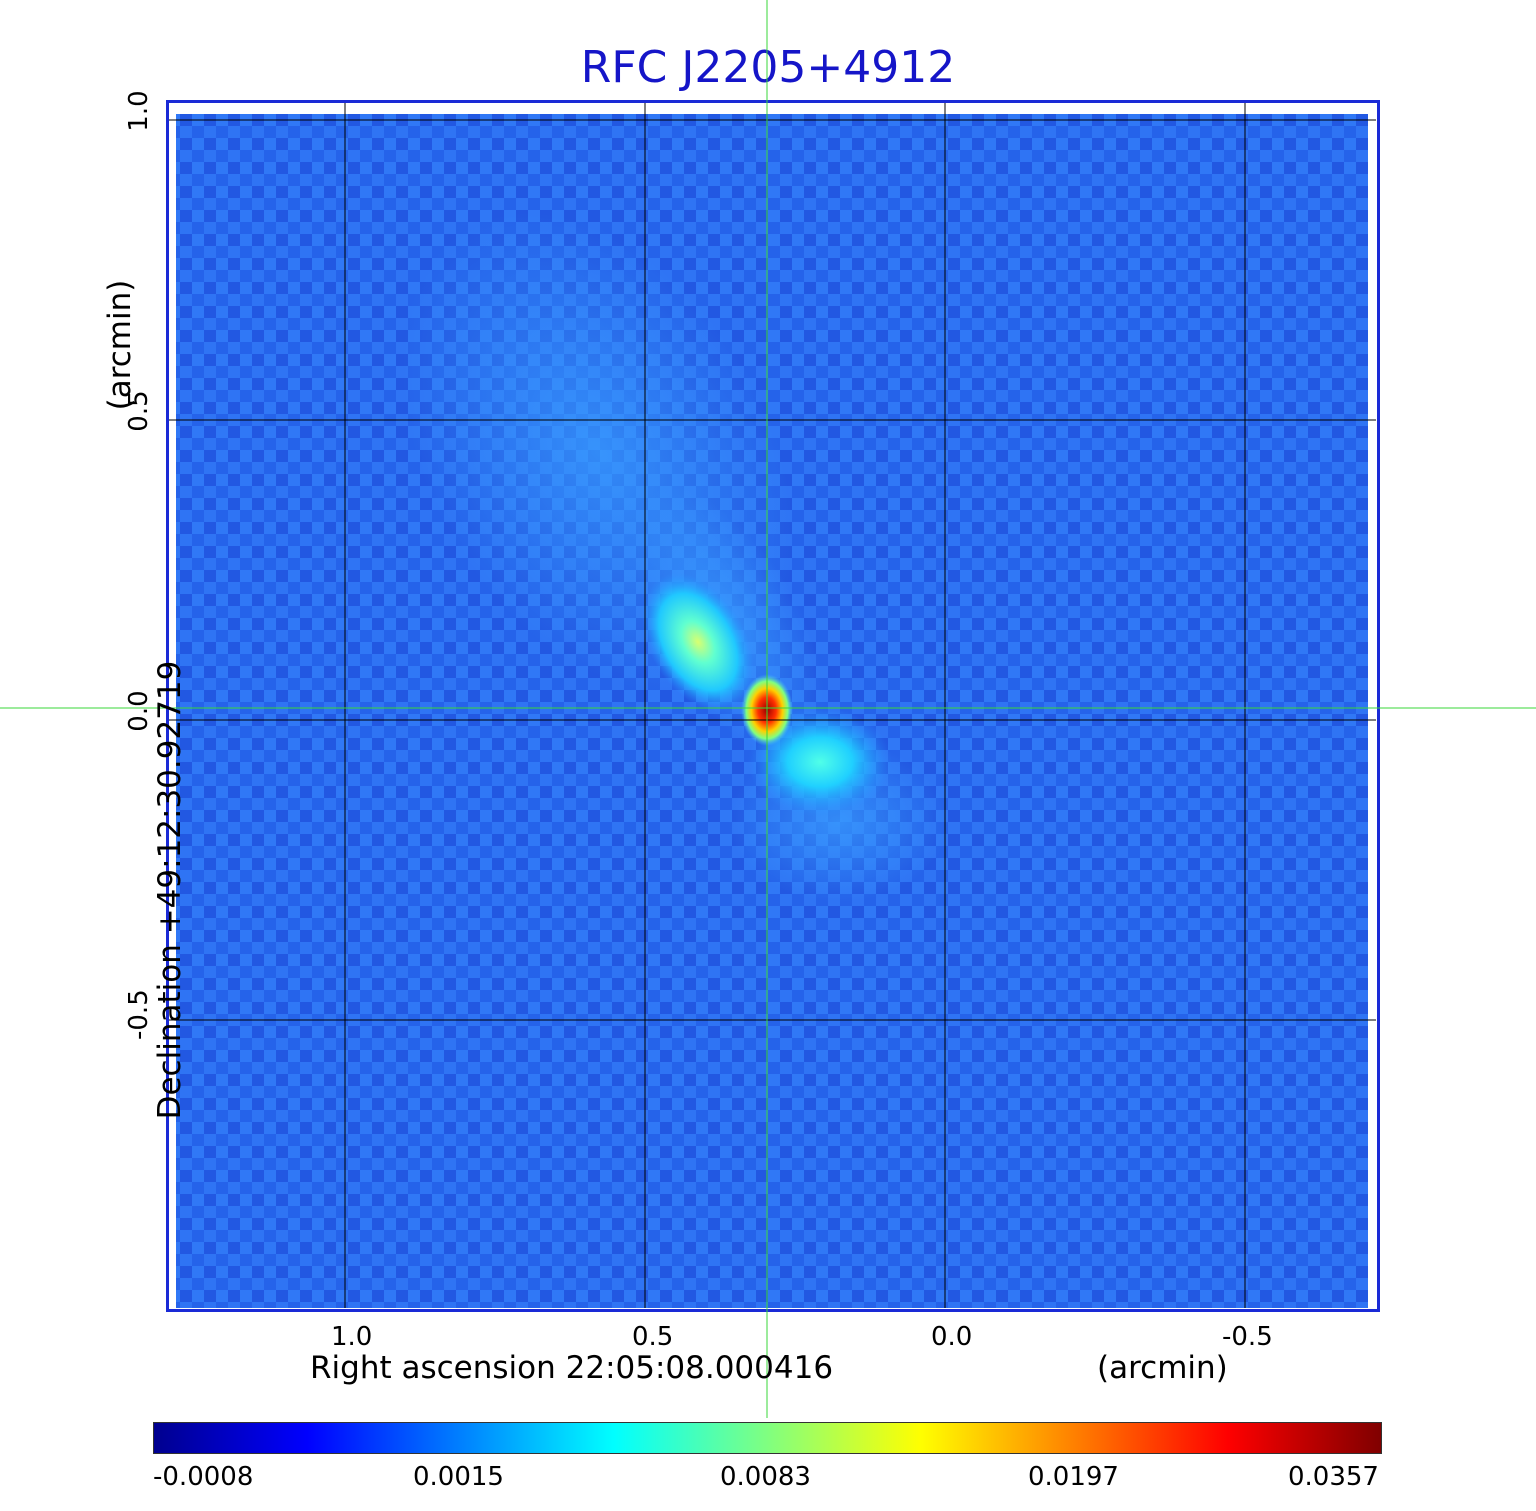 The width and height of the screenshot is (1536, 1511). What do you see at coordinates (139, 111) in the screenshot?
I see `y-tick-label: 1.0` at bounding box center [139, 111].